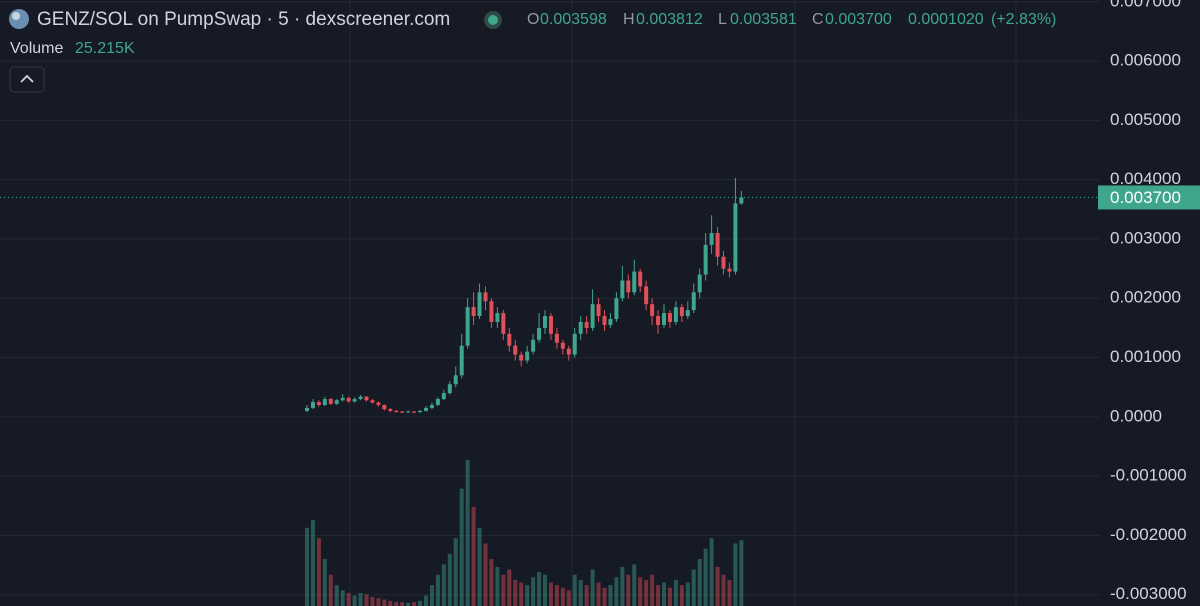 The height and width of the screenshot is (606, 1200). What do you see at coordinates (1145, 119) in the screenshot?
I see `y-tick-label: 0.005000` at bounding box center [1145, 119].